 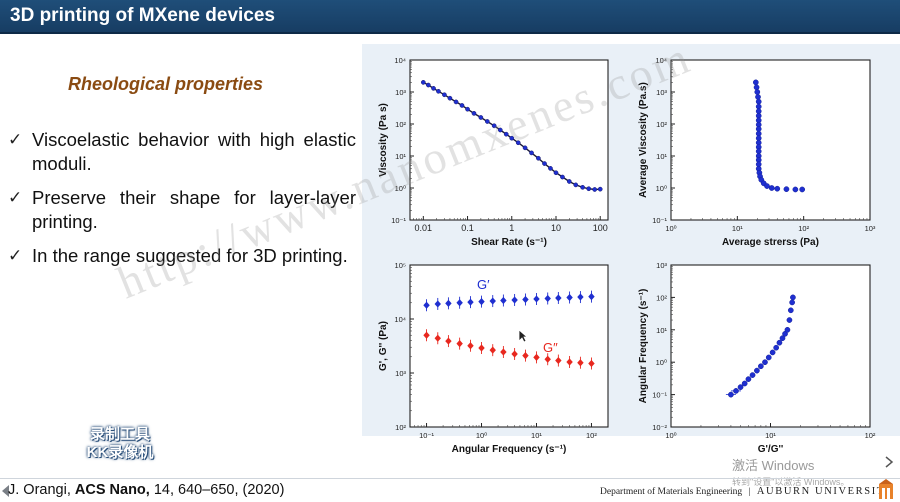 I want to click on citation: J. Orangi, ACS Nano, 14, 640–650, (2020), so click(x=146, y=490).